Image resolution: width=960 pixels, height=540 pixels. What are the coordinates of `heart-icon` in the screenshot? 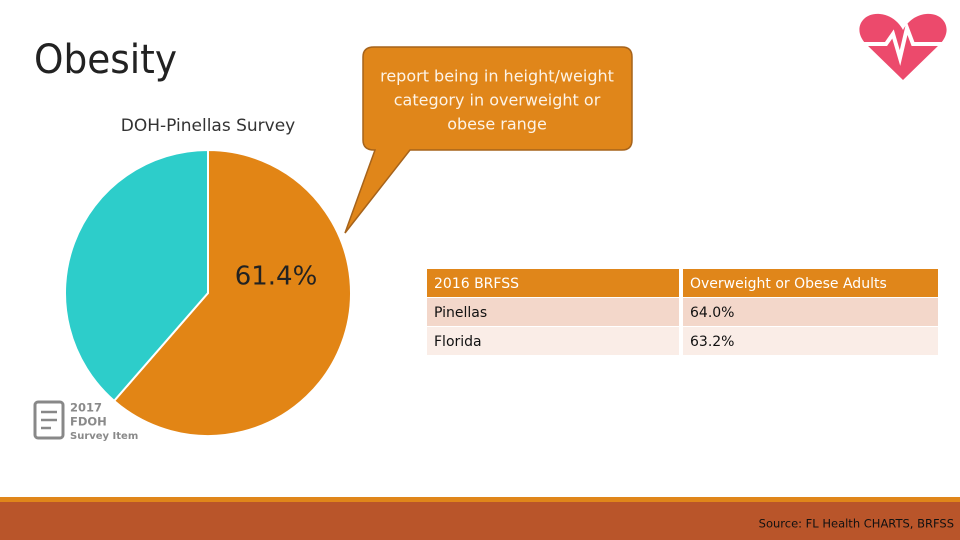 It's located at (903, 47).